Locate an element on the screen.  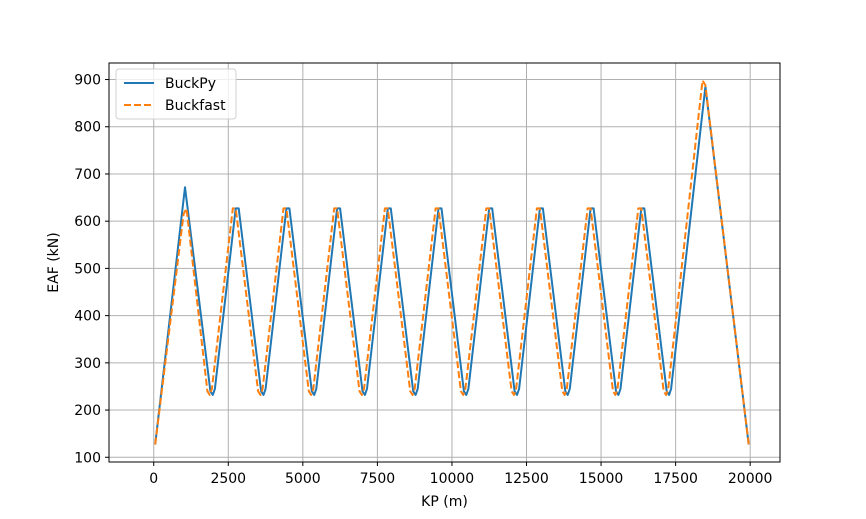
x-tick-label: 0 is located at coordinates (153, 479).